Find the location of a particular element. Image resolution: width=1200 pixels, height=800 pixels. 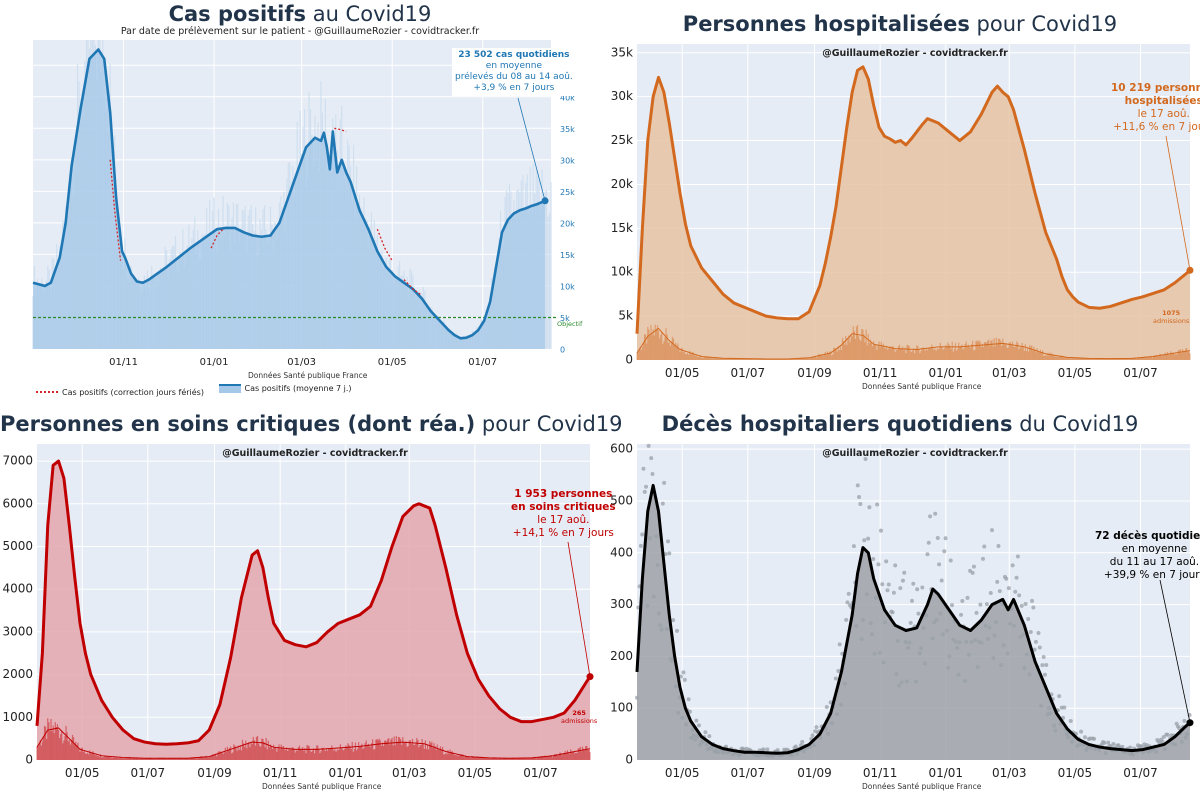

annotation-line-4: +14,1 % en 7 jours is located at coordinates (563, 533).